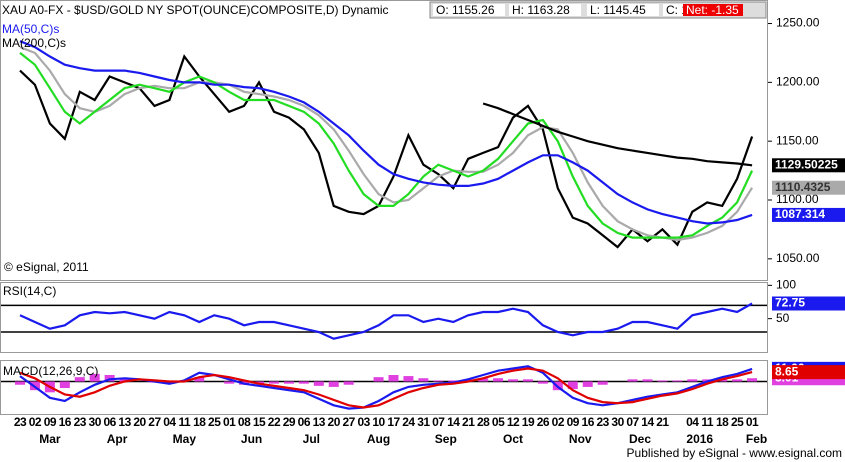 The height and width of the screenshot is (462, 845). Describe the element at coordinates (289, 422) in the screenshot. I see `x-tick-label: 29` at that location.